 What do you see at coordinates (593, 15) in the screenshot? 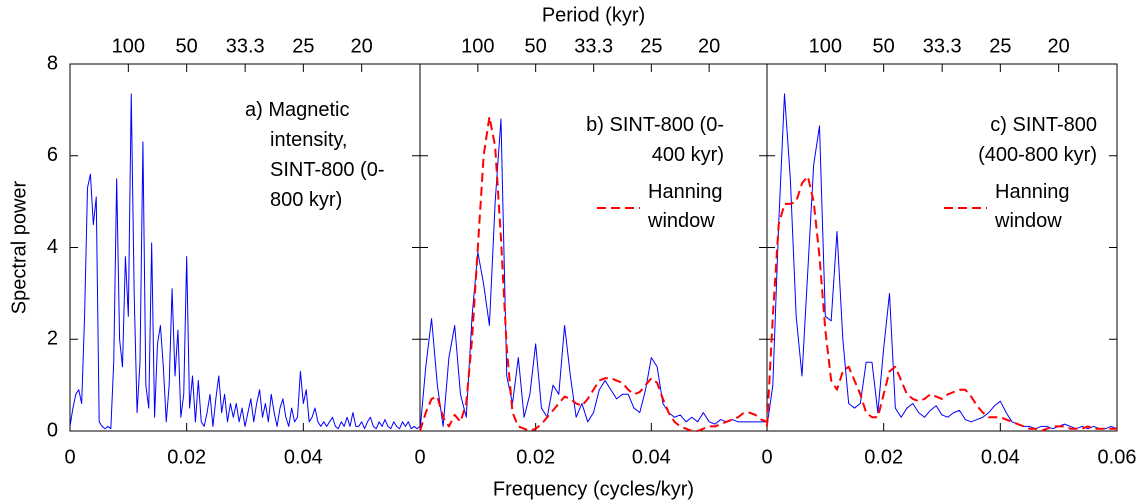
I see `x2-axis-label: Period (kyr)` at bounding box center [593, 15].